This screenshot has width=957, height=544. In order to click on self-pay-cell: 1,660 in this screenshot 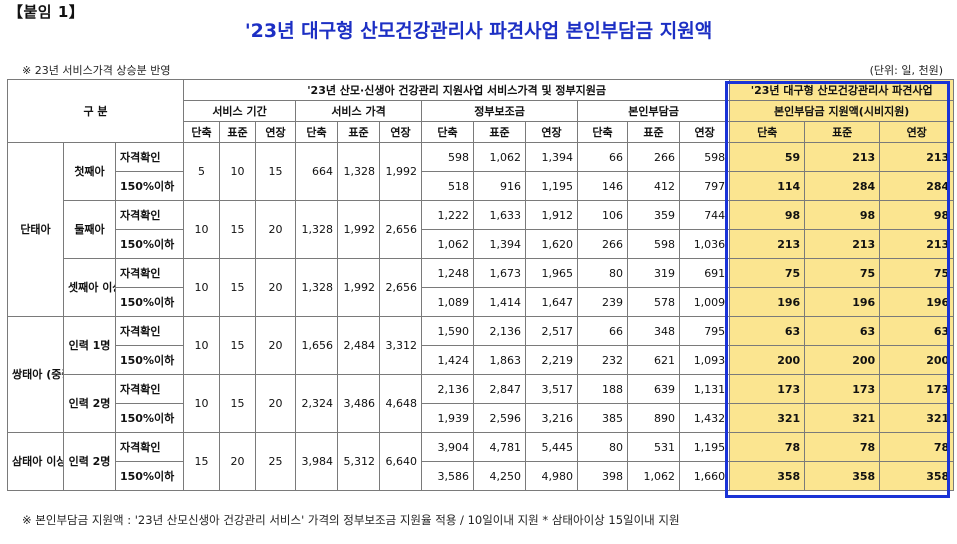, I will do `click(705, 476)`.